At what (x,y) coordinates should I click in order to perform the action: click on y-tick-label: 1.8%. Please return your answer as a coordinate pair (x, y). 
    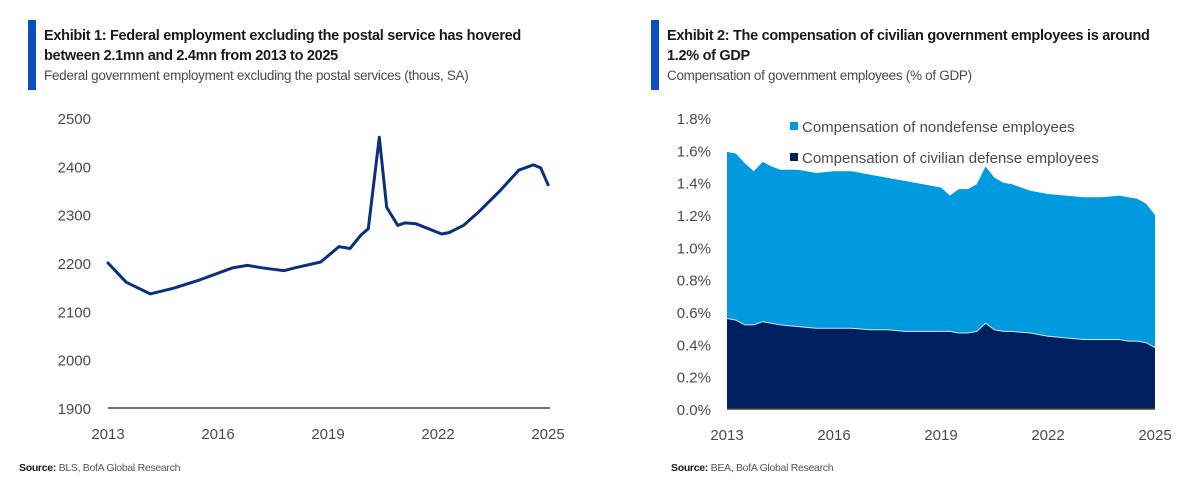
    Looking at the image, I should click on (694, 119).